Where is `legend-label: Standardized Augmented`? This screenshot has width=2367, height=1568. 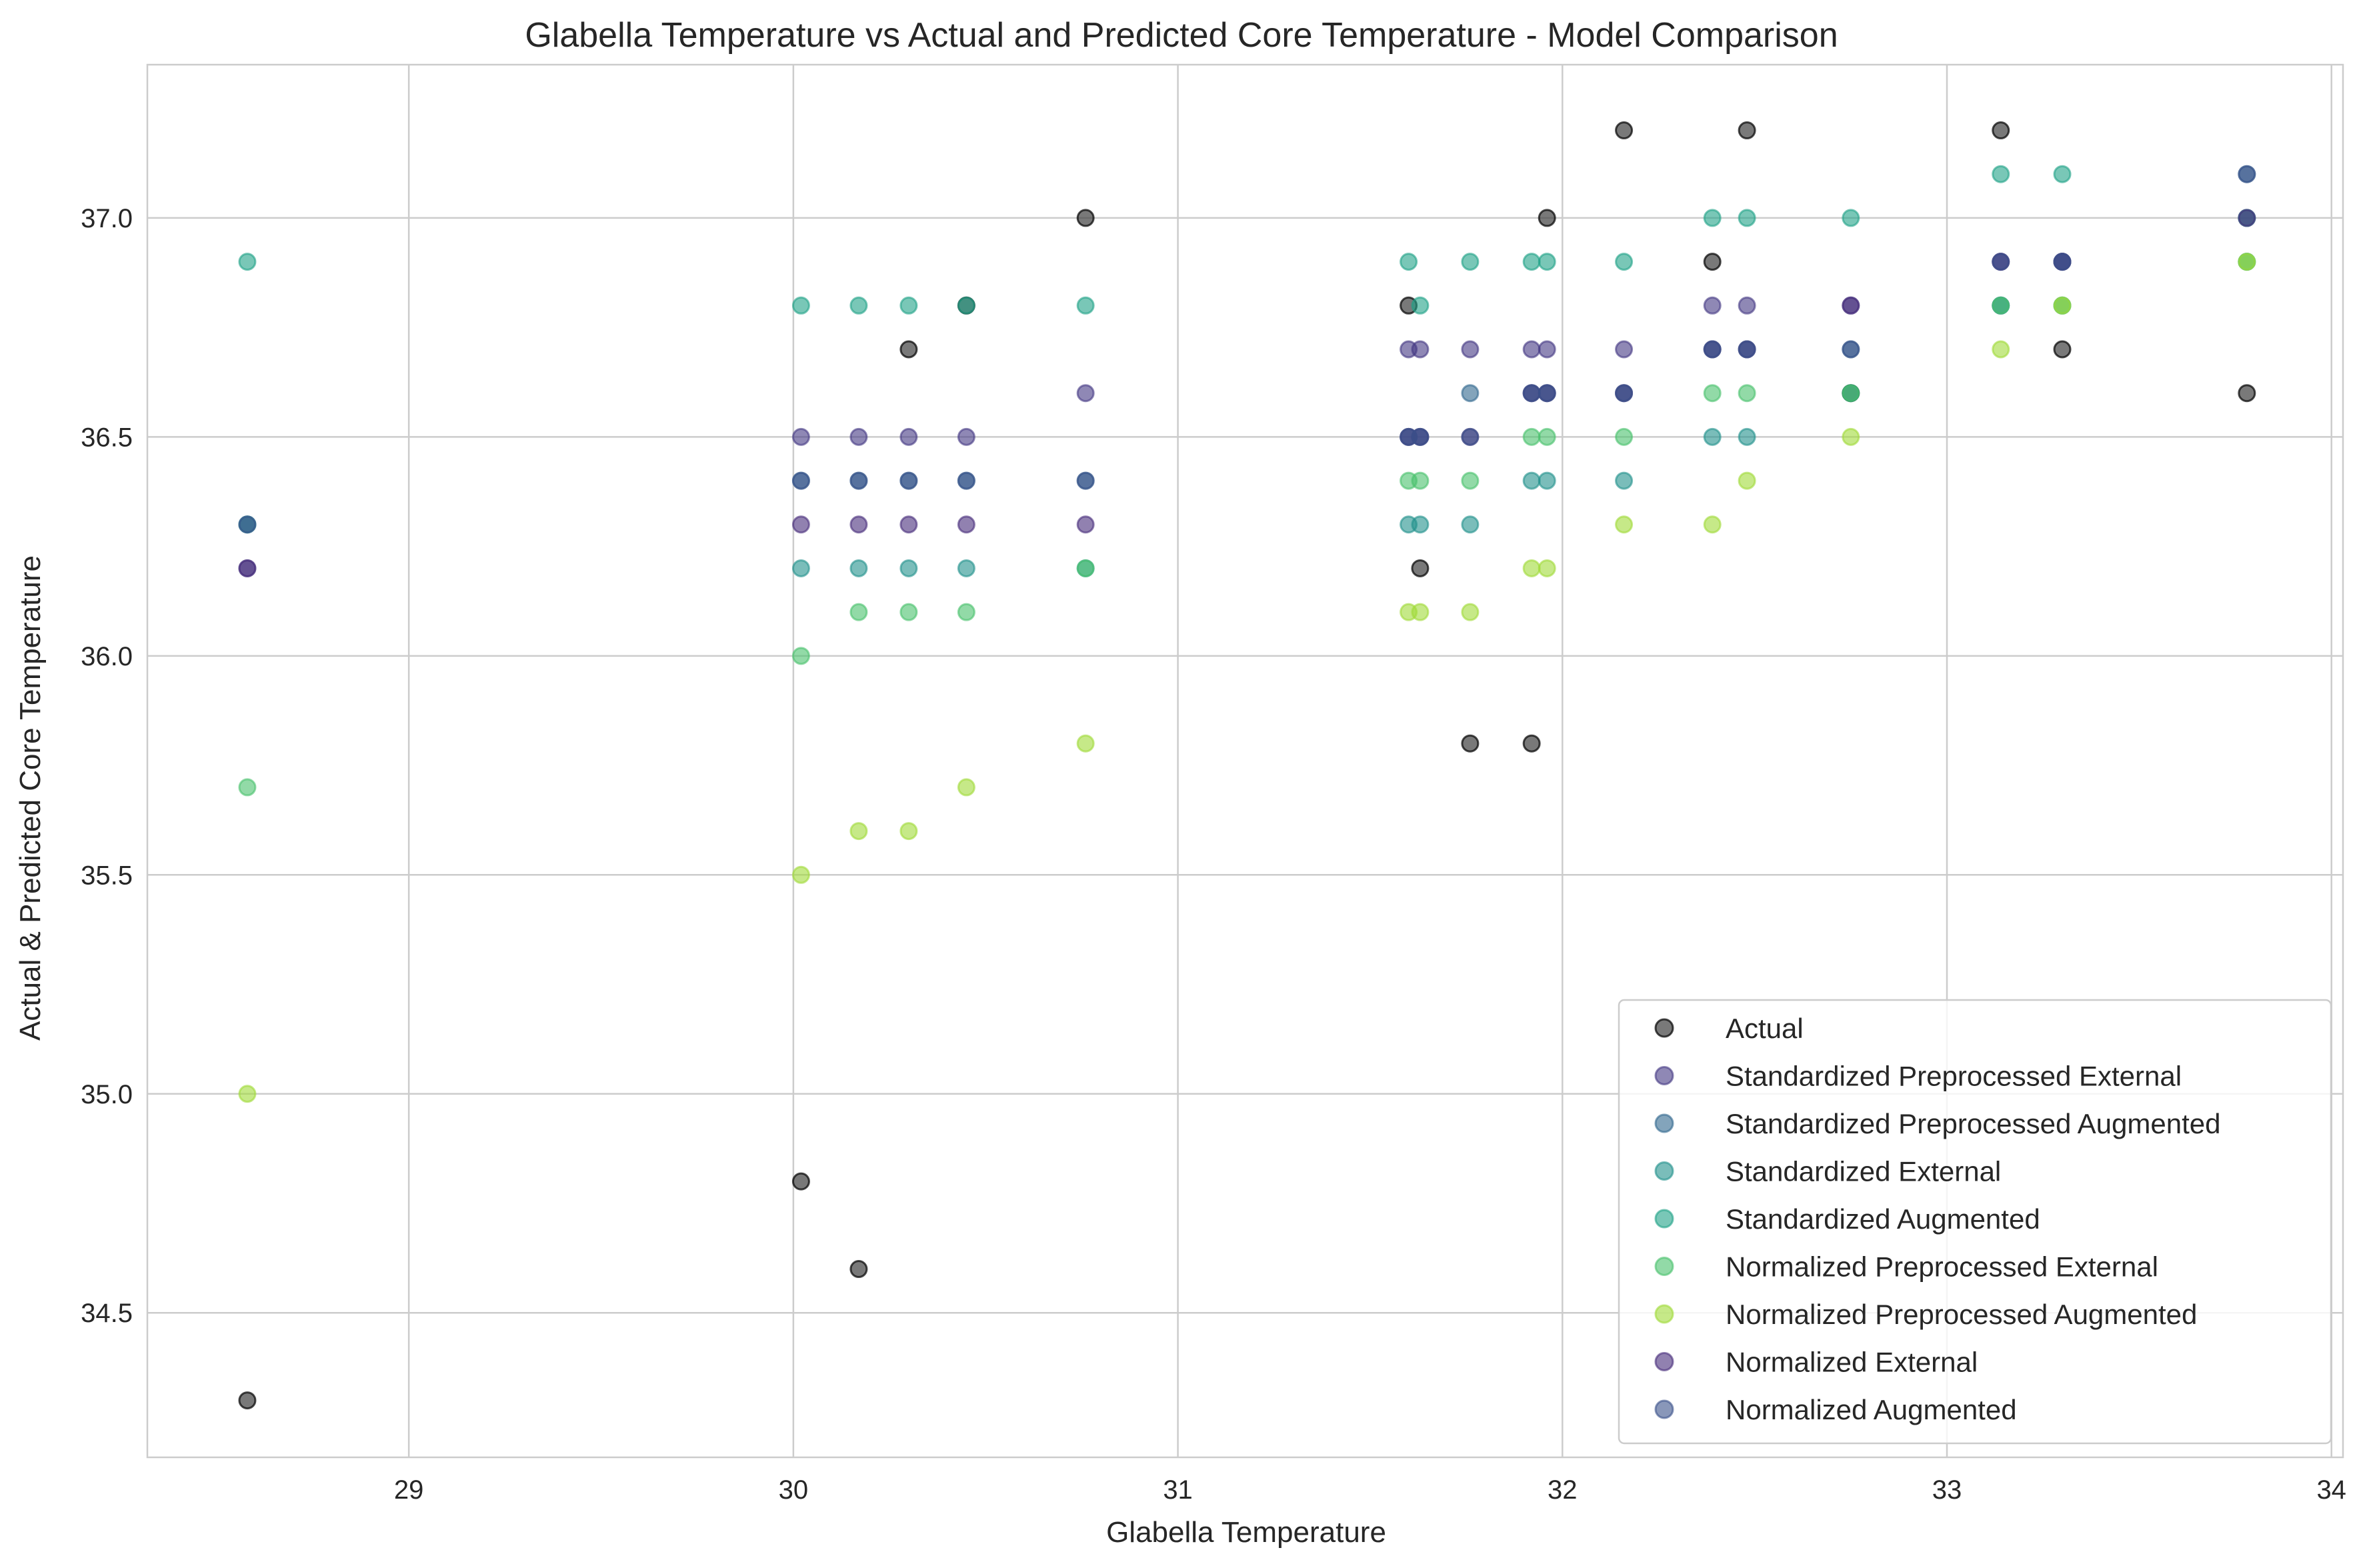 legend-label: Standardized Augmented is located at coordinates (1883, 1219).